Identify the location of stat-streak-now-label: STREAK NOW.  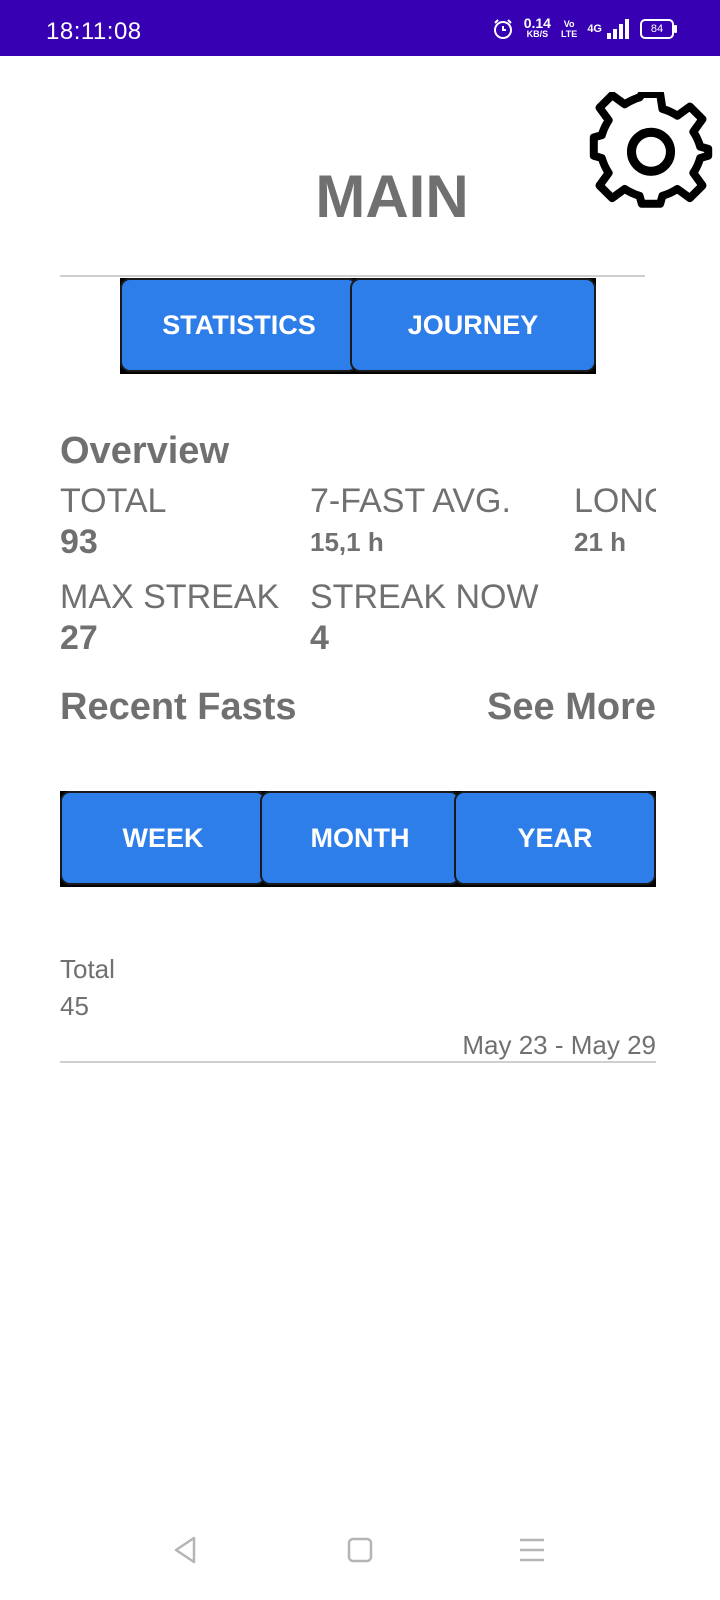
(424, 597).